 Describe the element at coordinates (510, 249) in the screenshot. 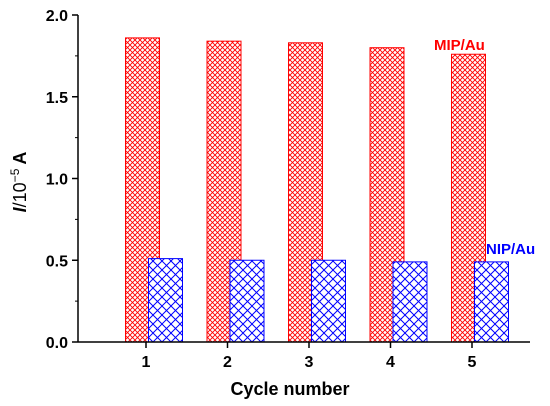

I see `legend-nip-au: NIP/Au` at that location.